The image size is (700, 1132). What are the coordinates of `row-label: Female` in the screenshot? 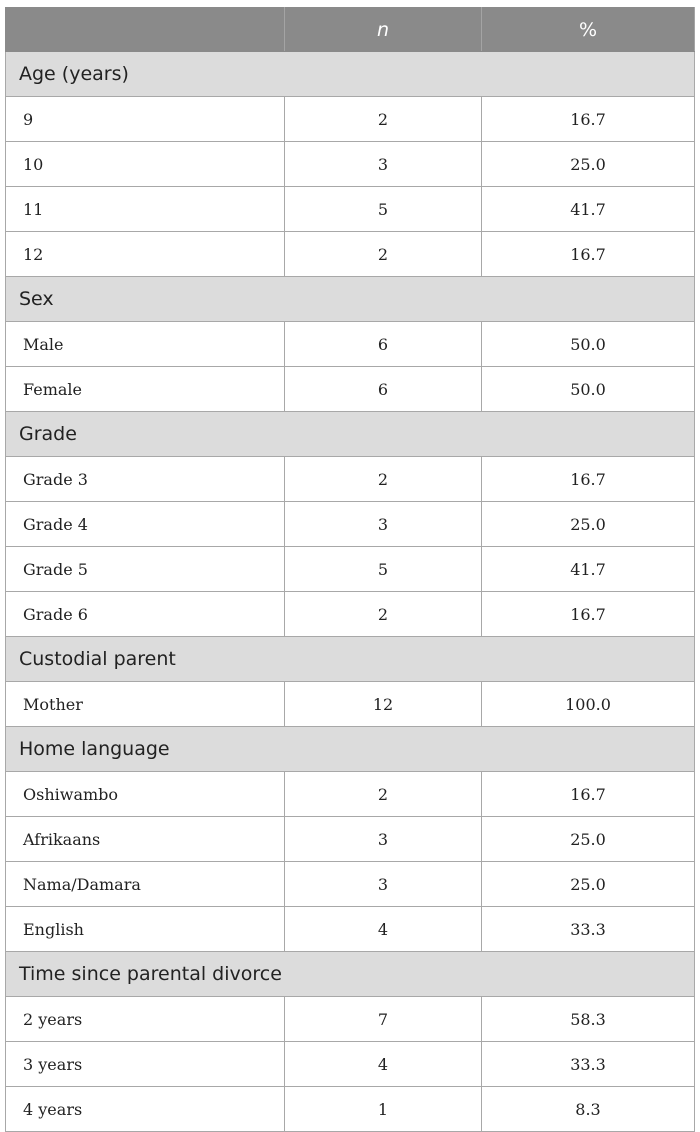 It's located at (145, 389).